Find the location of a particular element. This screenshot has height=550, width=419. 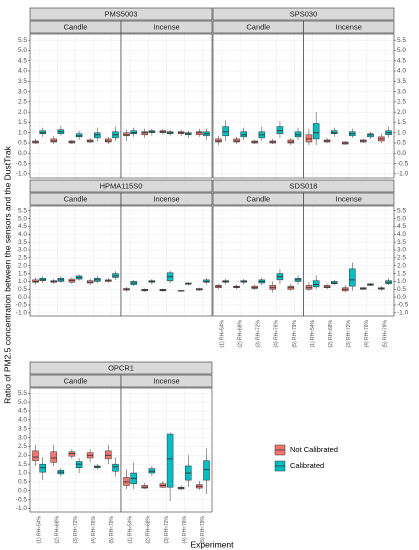

legend-label: Calibrated is located at coordinates (307, 465).